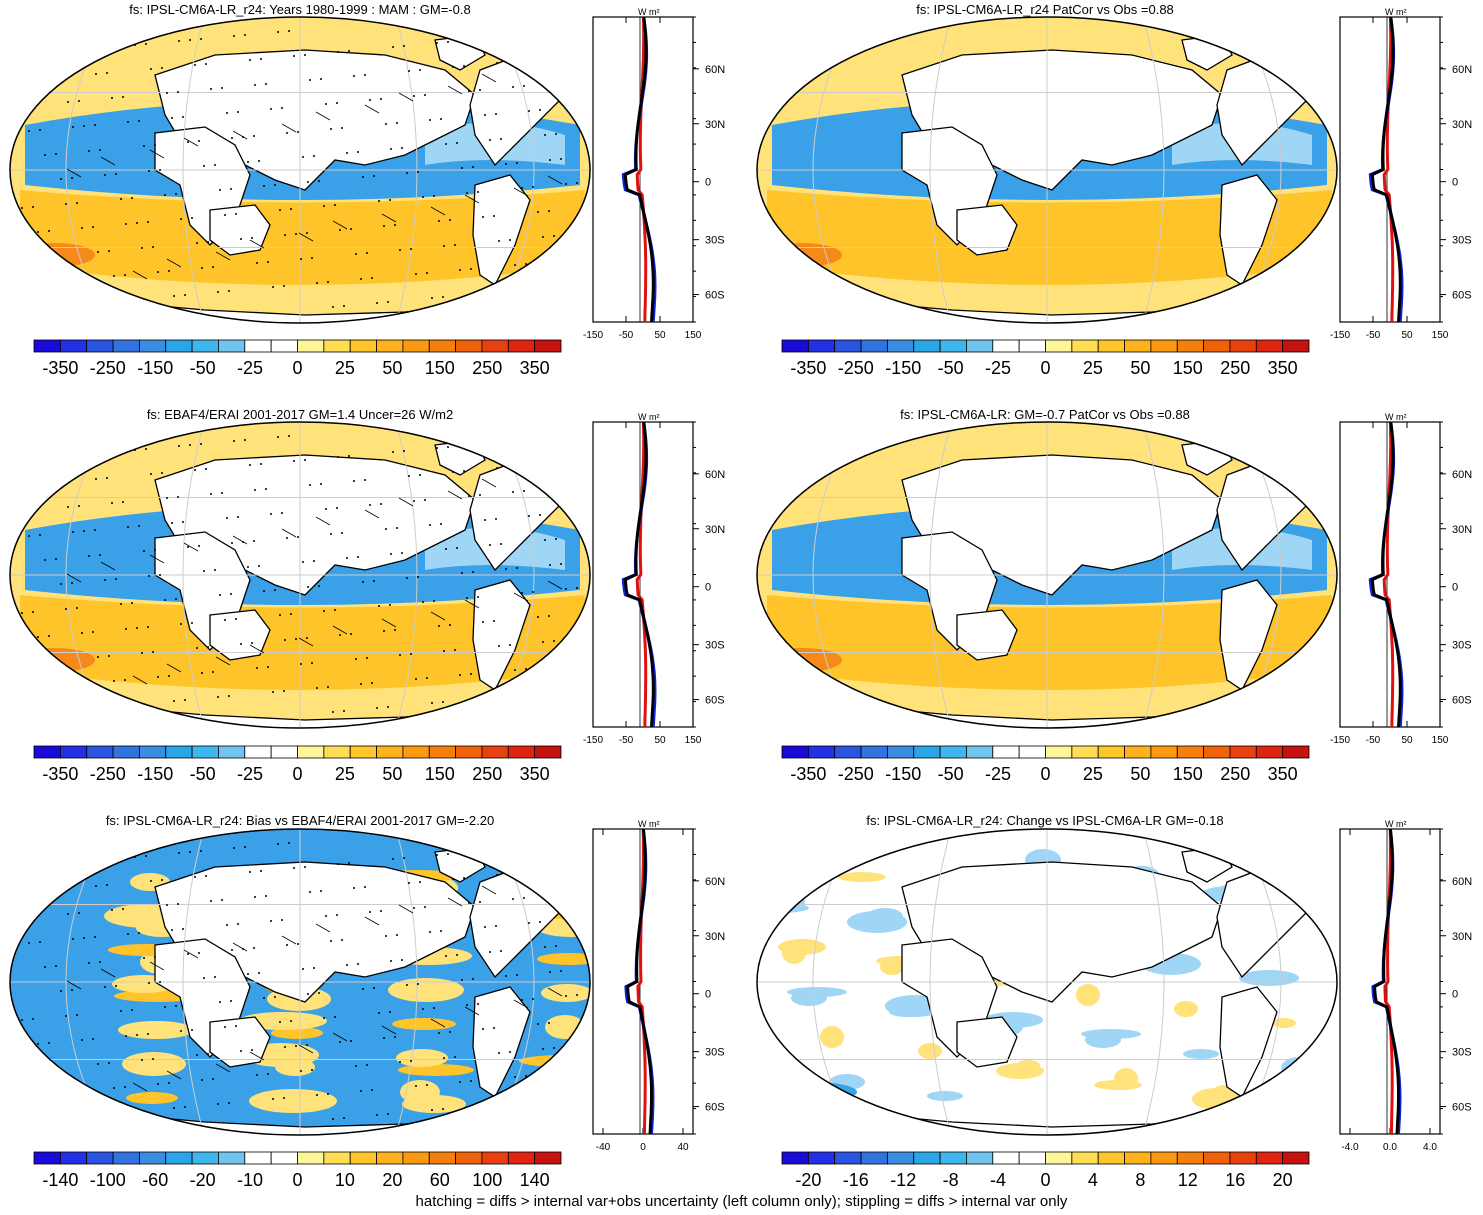 Image resolution: width=1483 pixels, height=1215 pixels. What do you see at coordinates (563, 959) in the screenshot?
I see `map-bias-patch` at bounding box center [563, 959].